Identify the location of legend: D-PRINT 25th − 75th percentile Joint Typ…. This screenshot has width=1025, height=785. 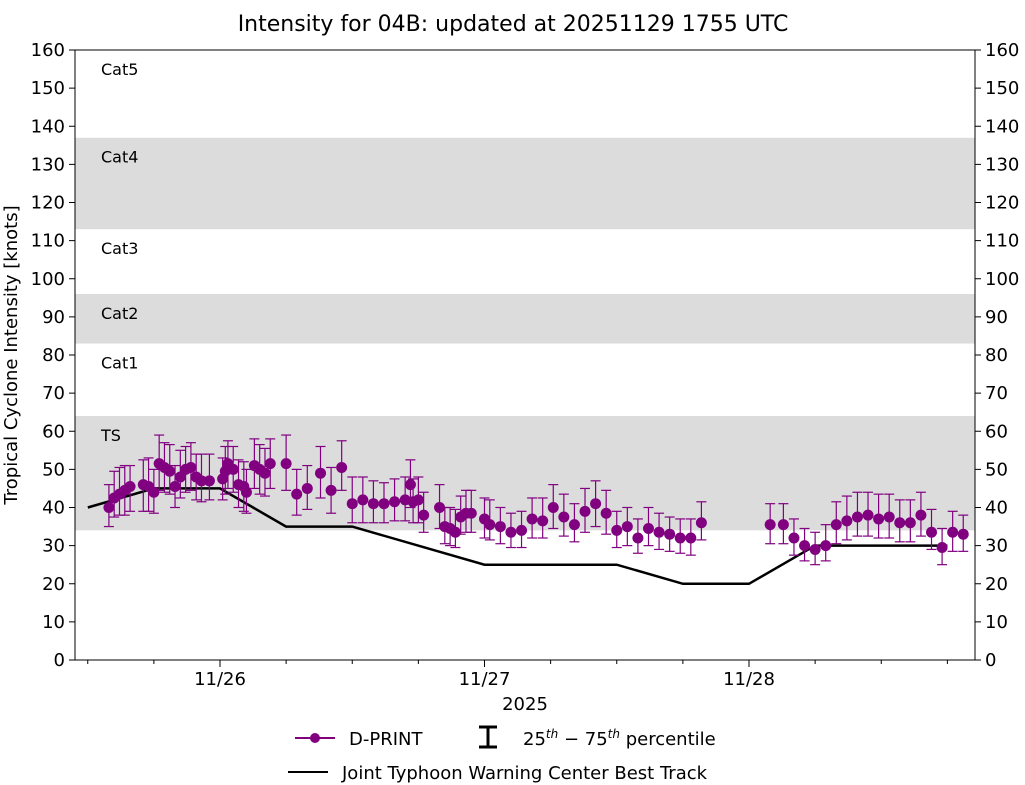
(502, 754).